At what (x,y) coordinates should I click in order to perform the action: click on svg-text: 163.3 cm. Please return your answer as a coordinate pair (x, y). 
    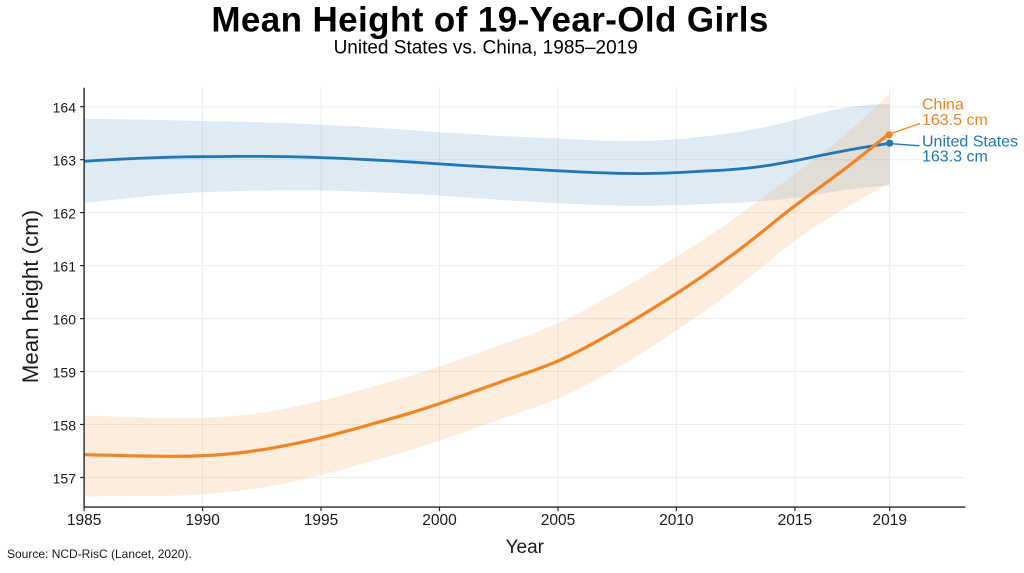
    Looking at the image, I should click on (955, 157).